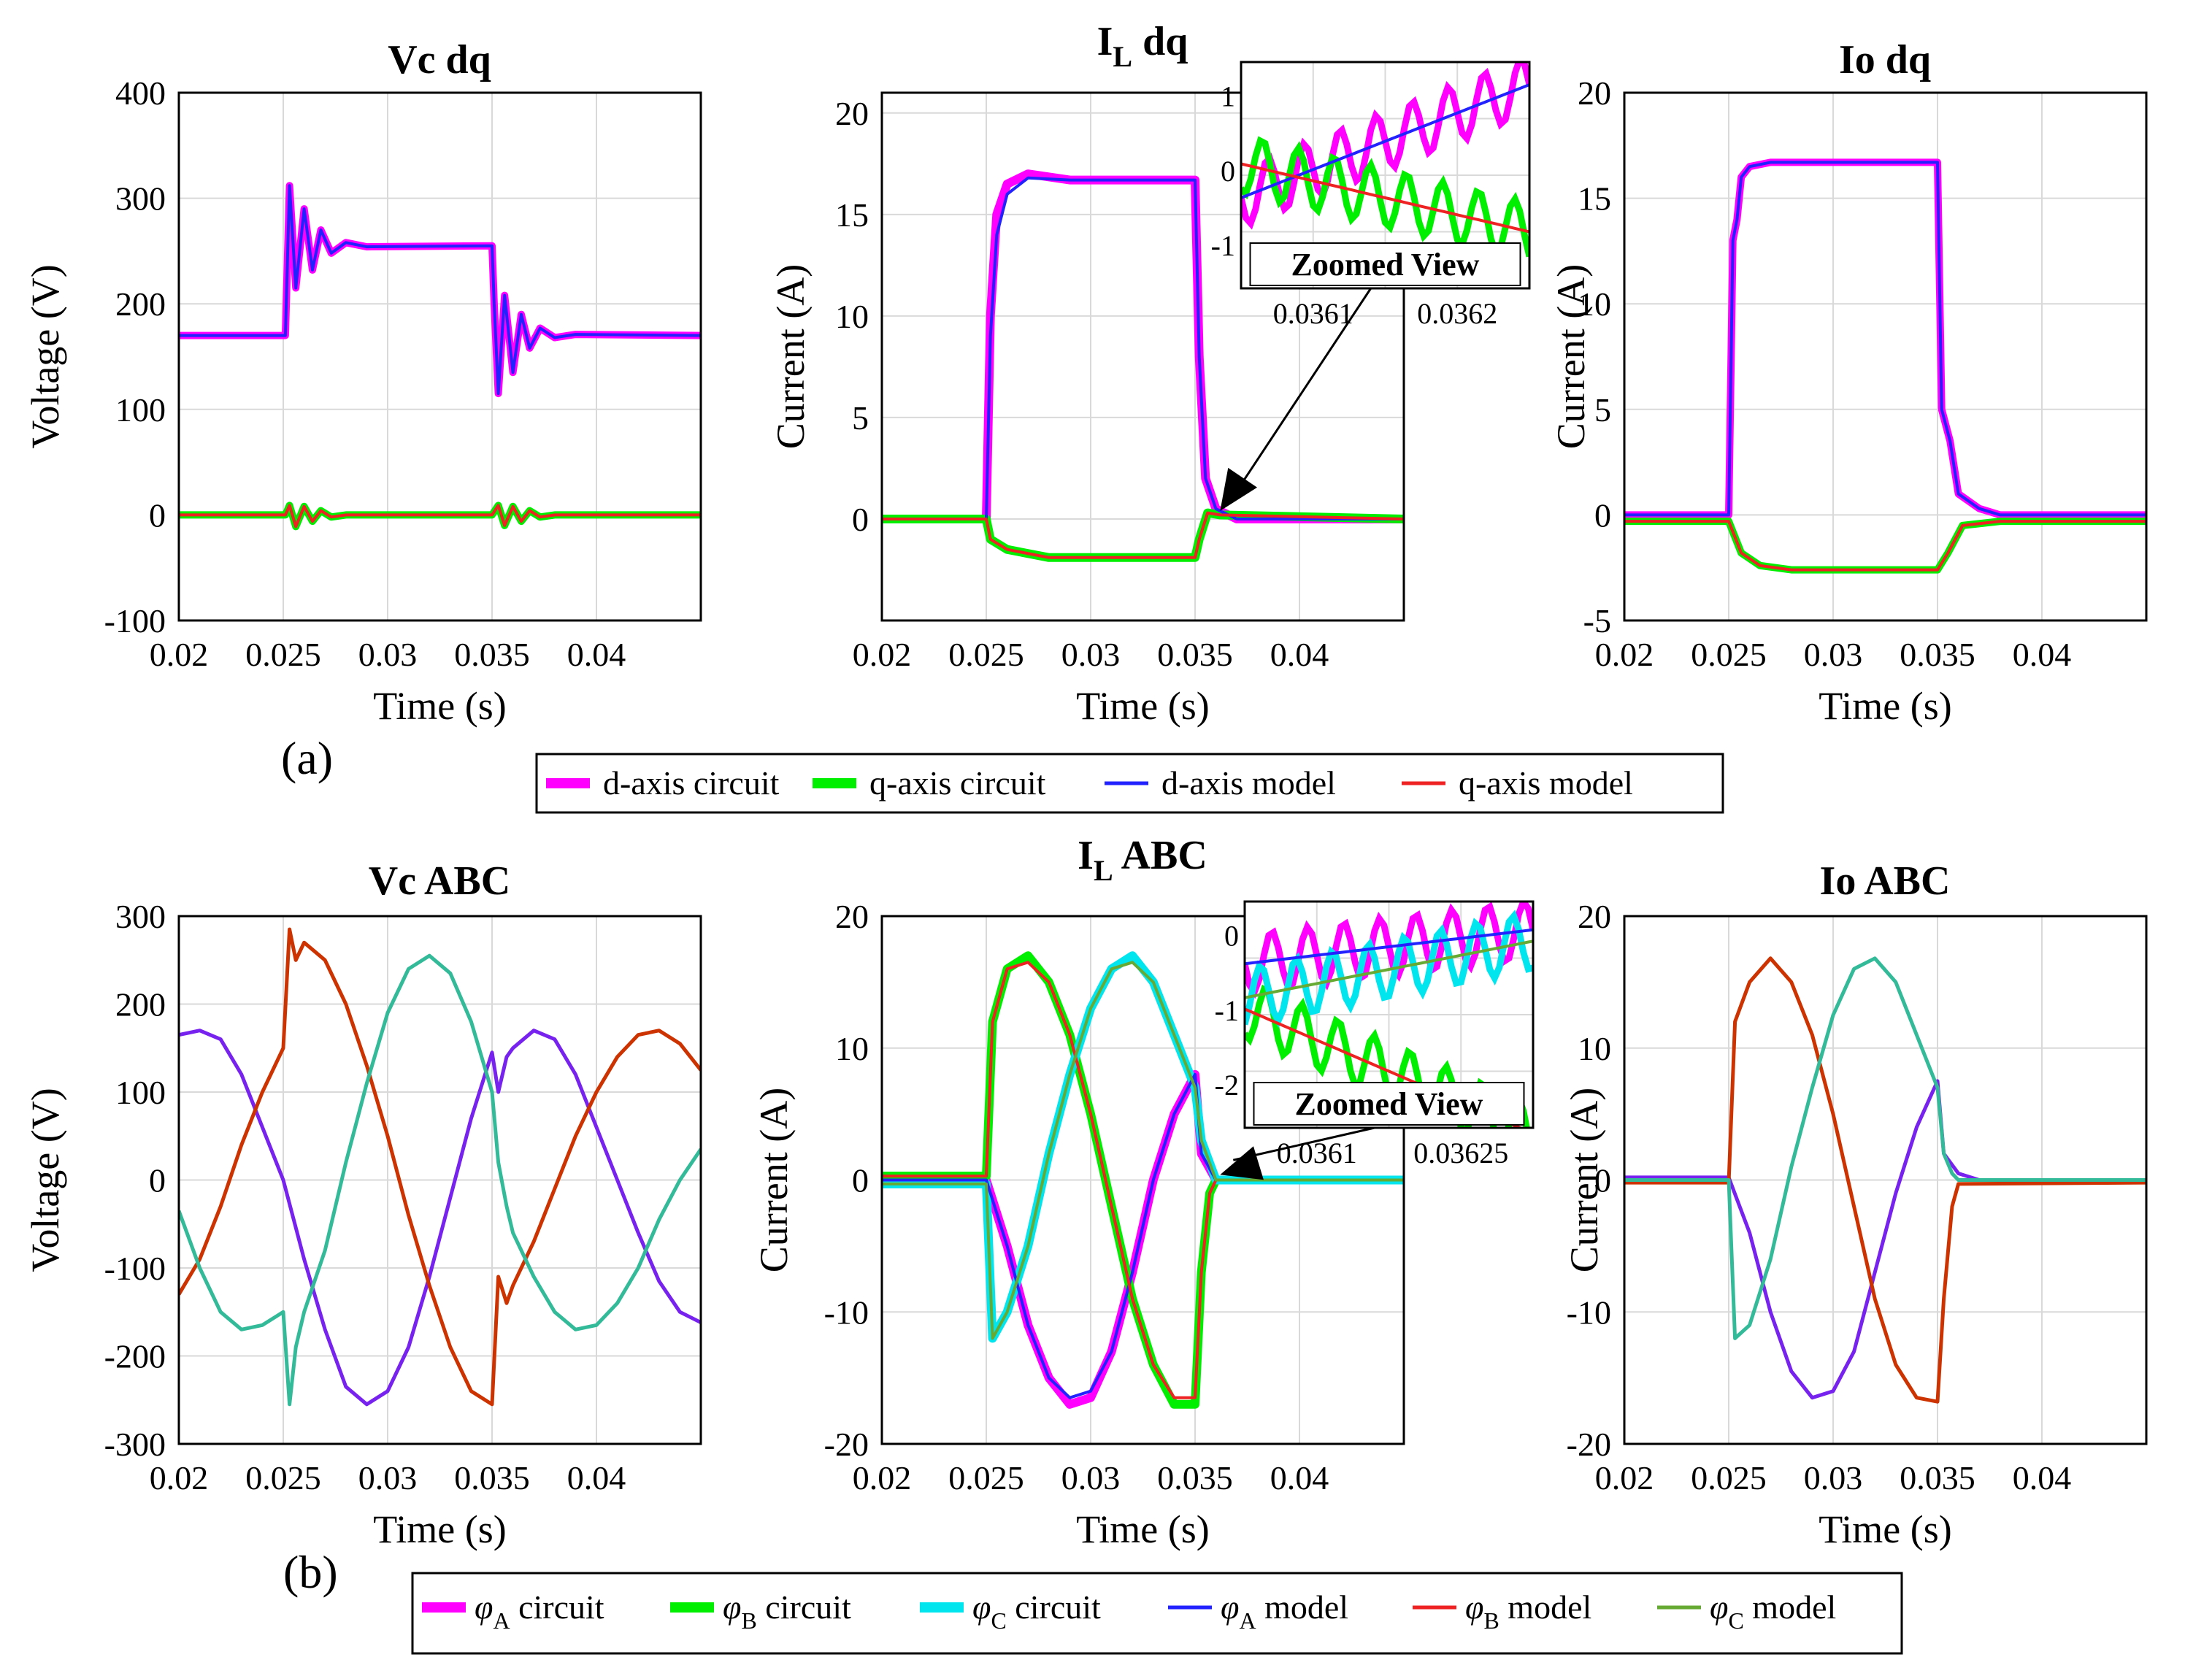 The height and width of the screenshot is (1668, 2212). Describe the element at coordinates (1313, 313) in the screenshot. I see `zoom-x-tick: 0.0361` at that location.